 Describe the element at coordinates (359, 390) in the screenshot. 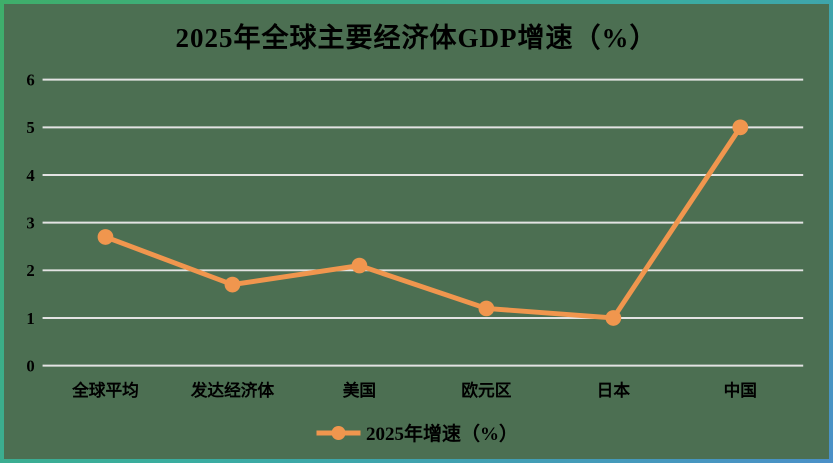

I see `x-axis-label: 美国` at that location.